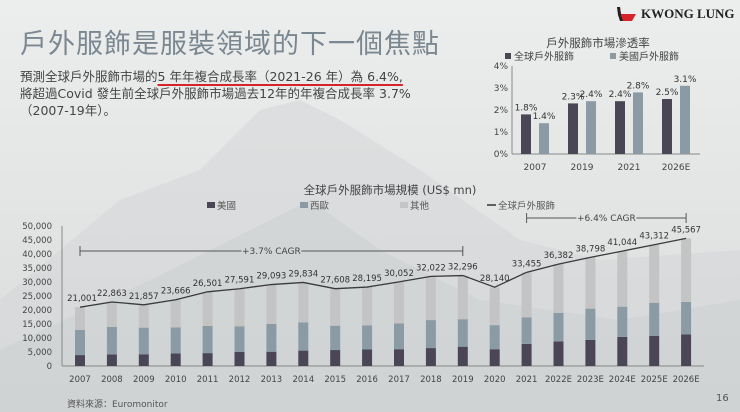  I want to click on legend-label-europe: 西歐, so click(320, 206).